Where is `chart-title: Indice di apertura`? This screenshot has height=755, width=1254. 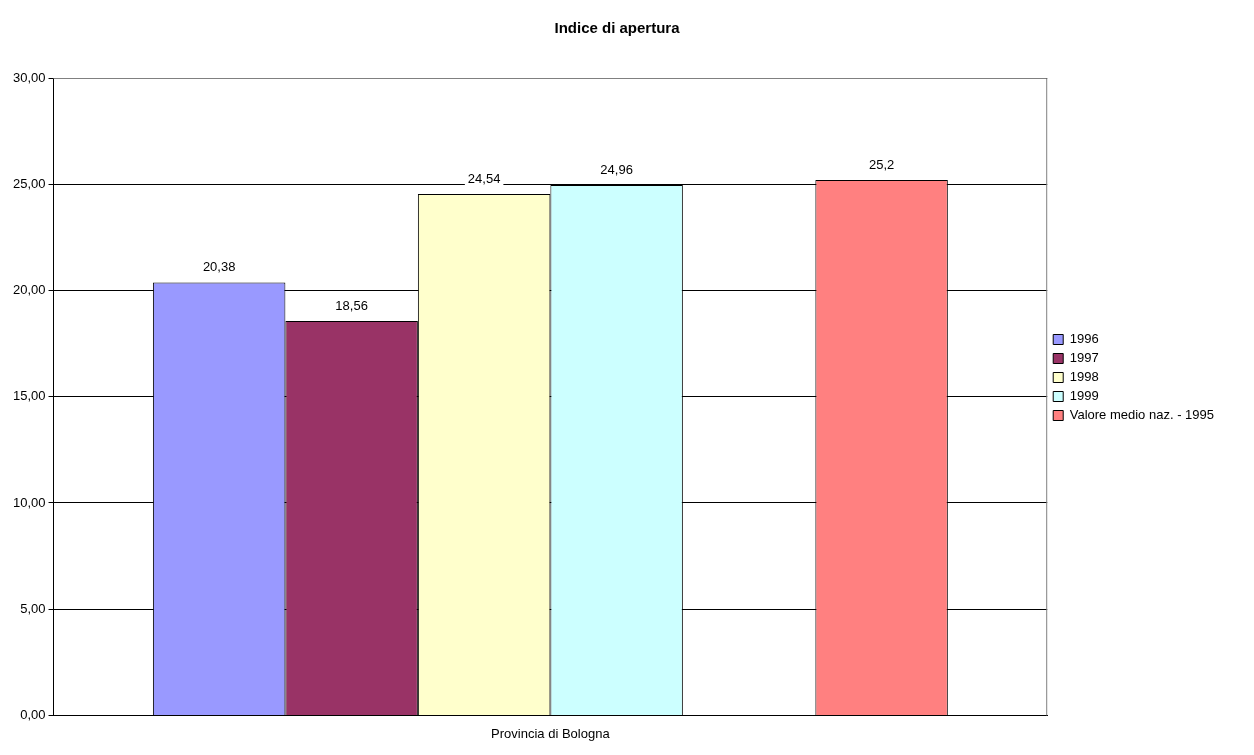 chart-title: Indice di apertura is located at coordinates (617, 28).